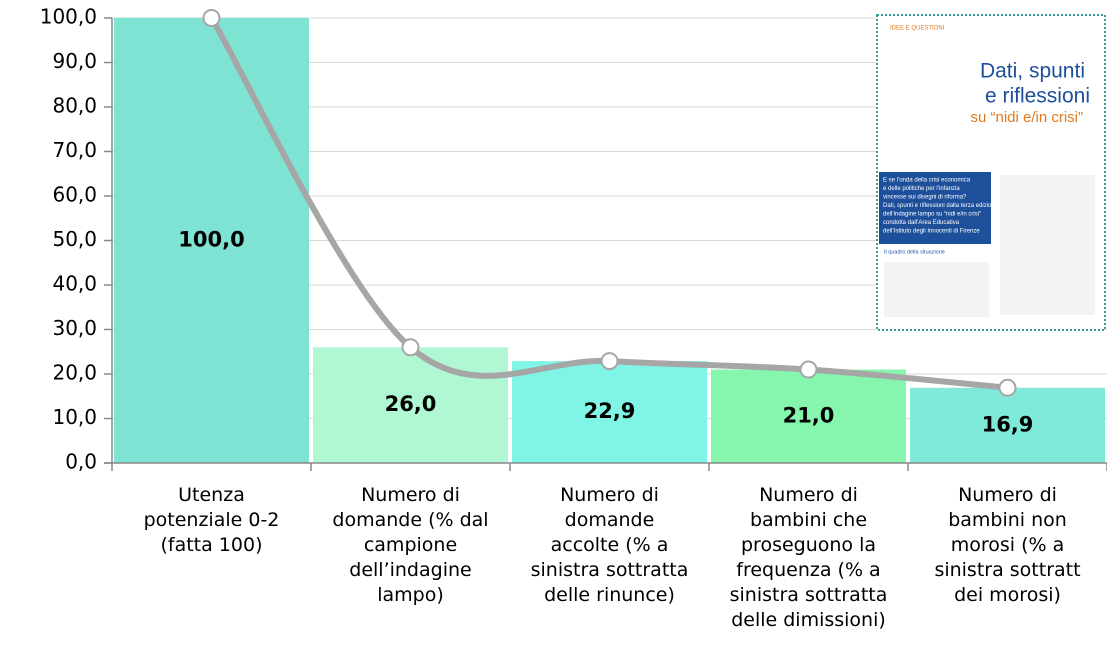 The image size is (1107, 654). Describe the element at coordinates (74, 284) in the screenshot. I see `y-tick-label: 40,0` at that location.